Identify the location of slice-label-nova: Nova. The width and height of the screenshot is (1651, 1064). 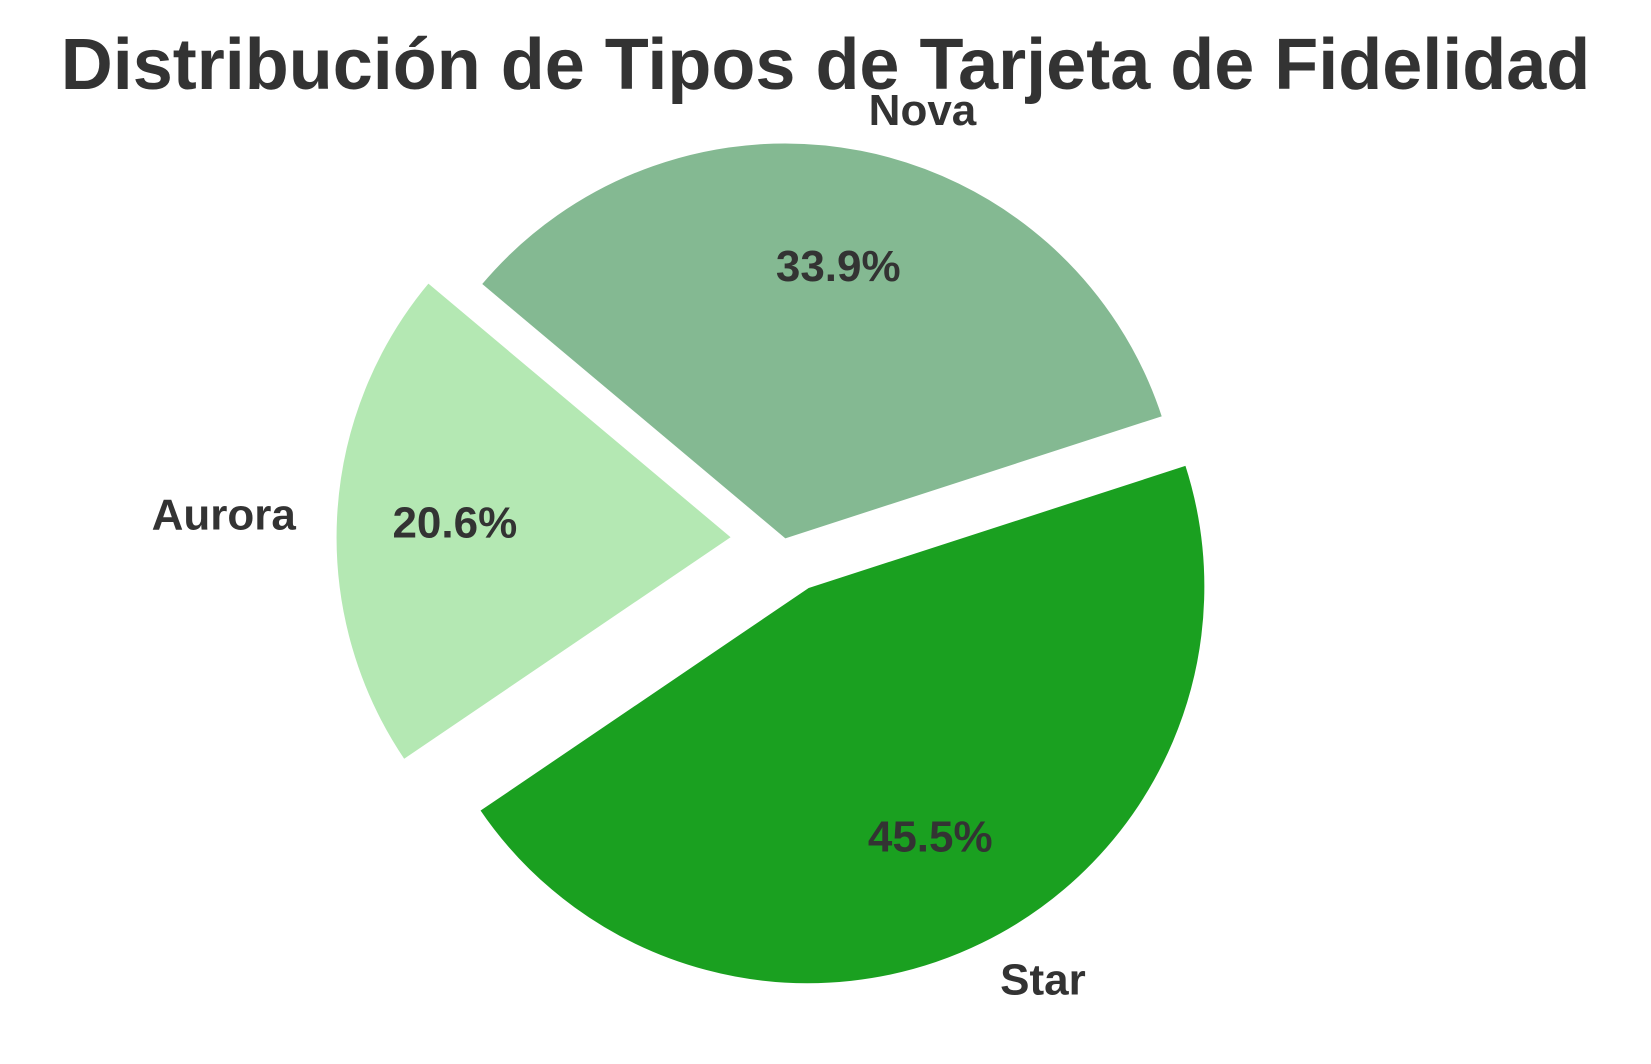
(923, 110).